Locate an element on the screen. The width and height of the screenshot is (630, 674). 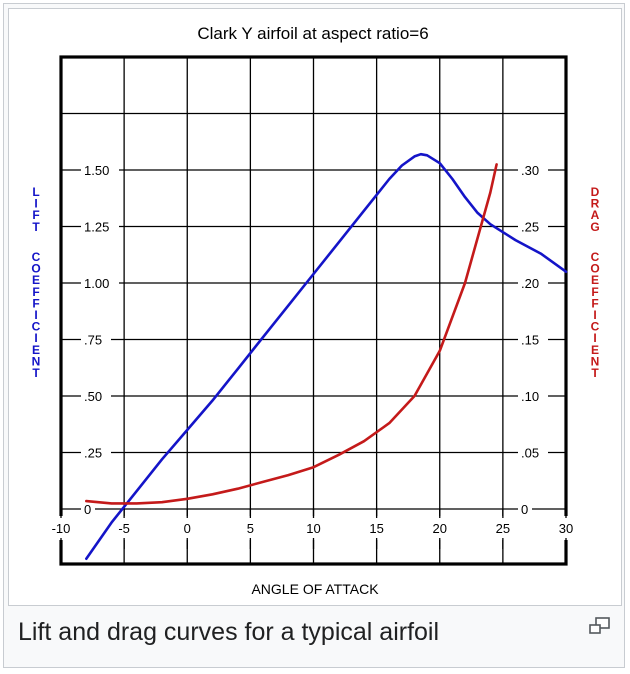
x-tick-label: 30 is located at coordinates (566, 528).